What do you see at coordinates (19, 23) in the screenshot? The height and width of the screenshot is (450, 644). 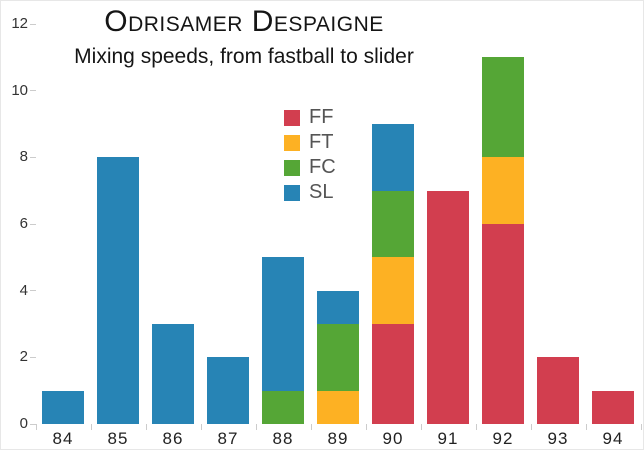 I see `y-tick-label: 12` at bounding box center [19, 23].